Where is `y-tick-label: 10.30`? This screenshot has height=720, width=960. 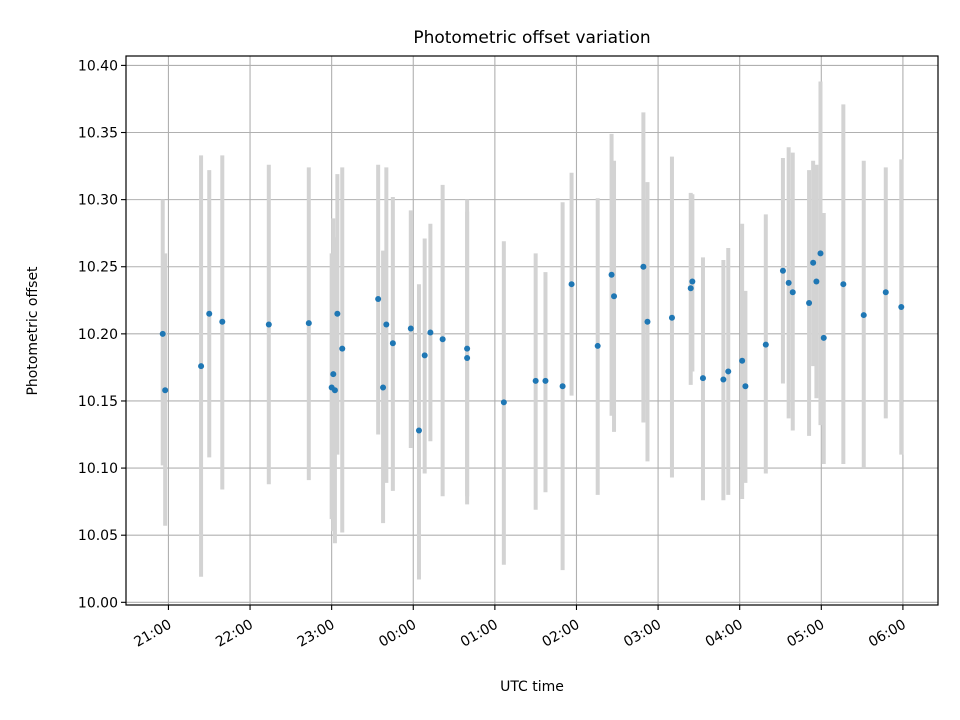
y-tick-label: 10.30 is located at coordinates (98, 201).